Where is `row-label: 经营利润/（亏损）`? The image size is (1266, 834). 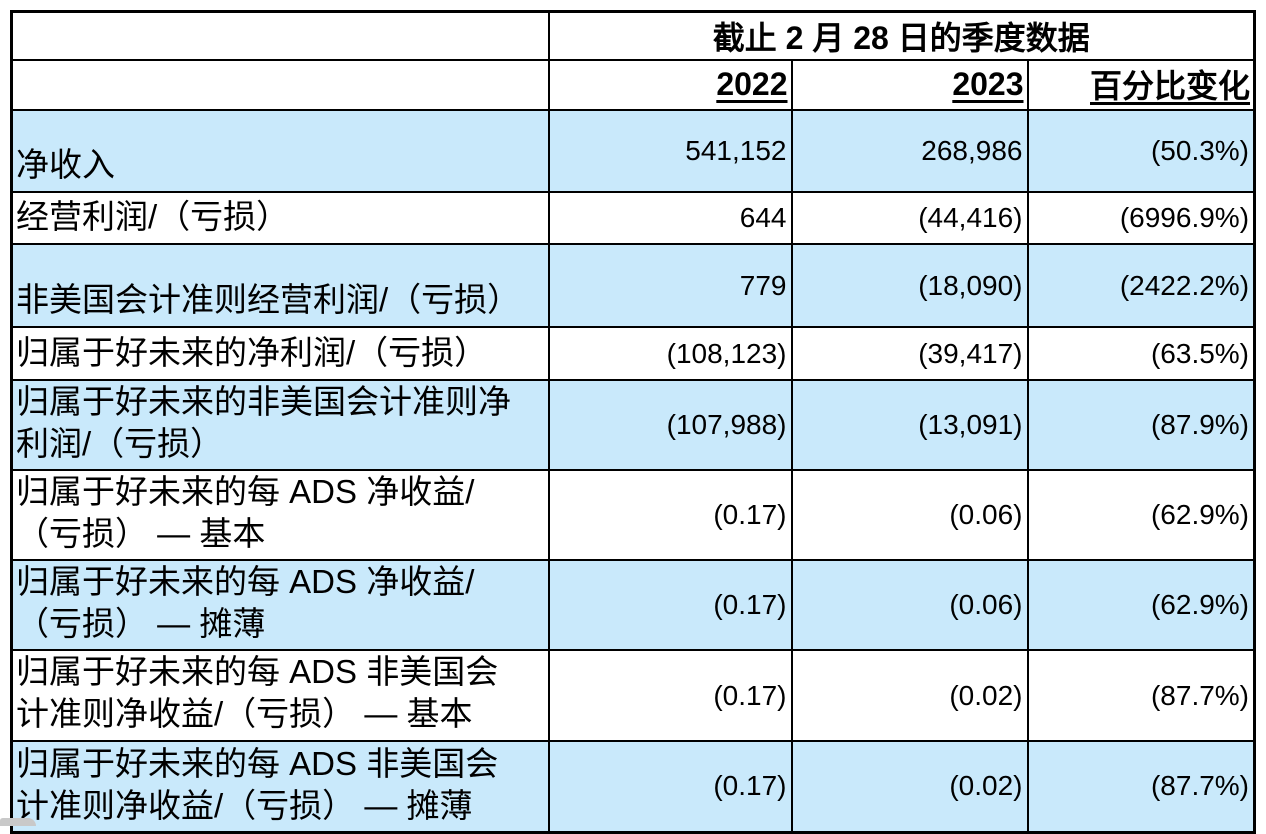 row-label: 经营利润/（亏损） is located at coordinates (280, 218).